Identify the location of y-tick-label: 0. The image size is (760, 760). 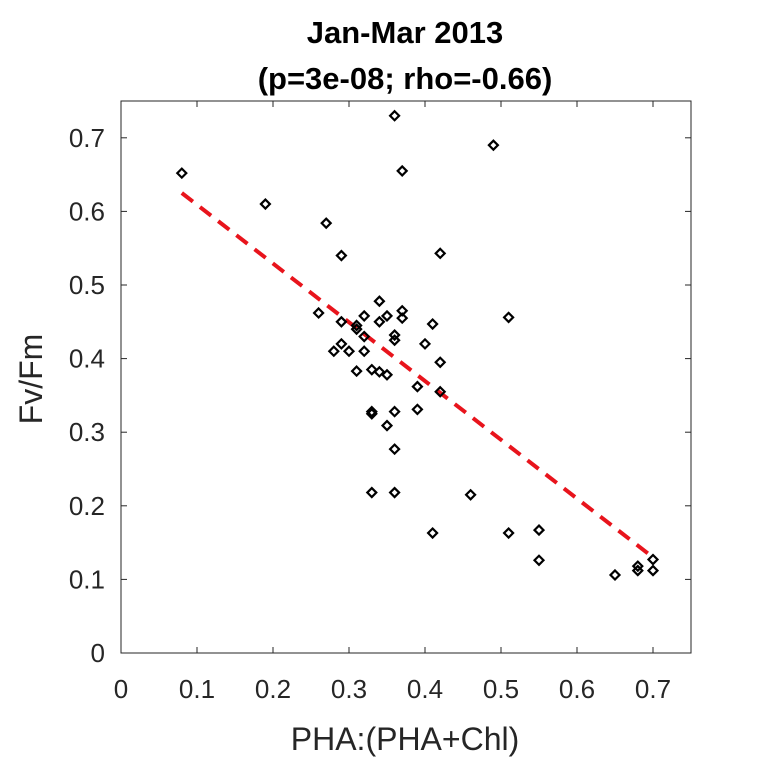
(98, 653).